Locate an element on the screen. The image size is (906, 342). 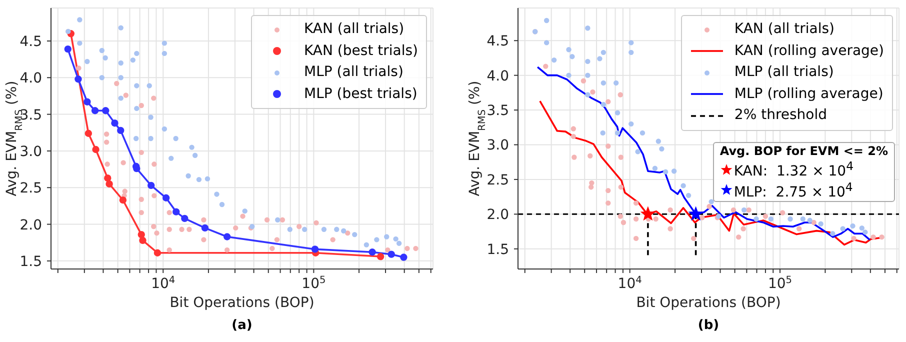
legend-label: MLP (best trials) is located at coordinates (361, 94).